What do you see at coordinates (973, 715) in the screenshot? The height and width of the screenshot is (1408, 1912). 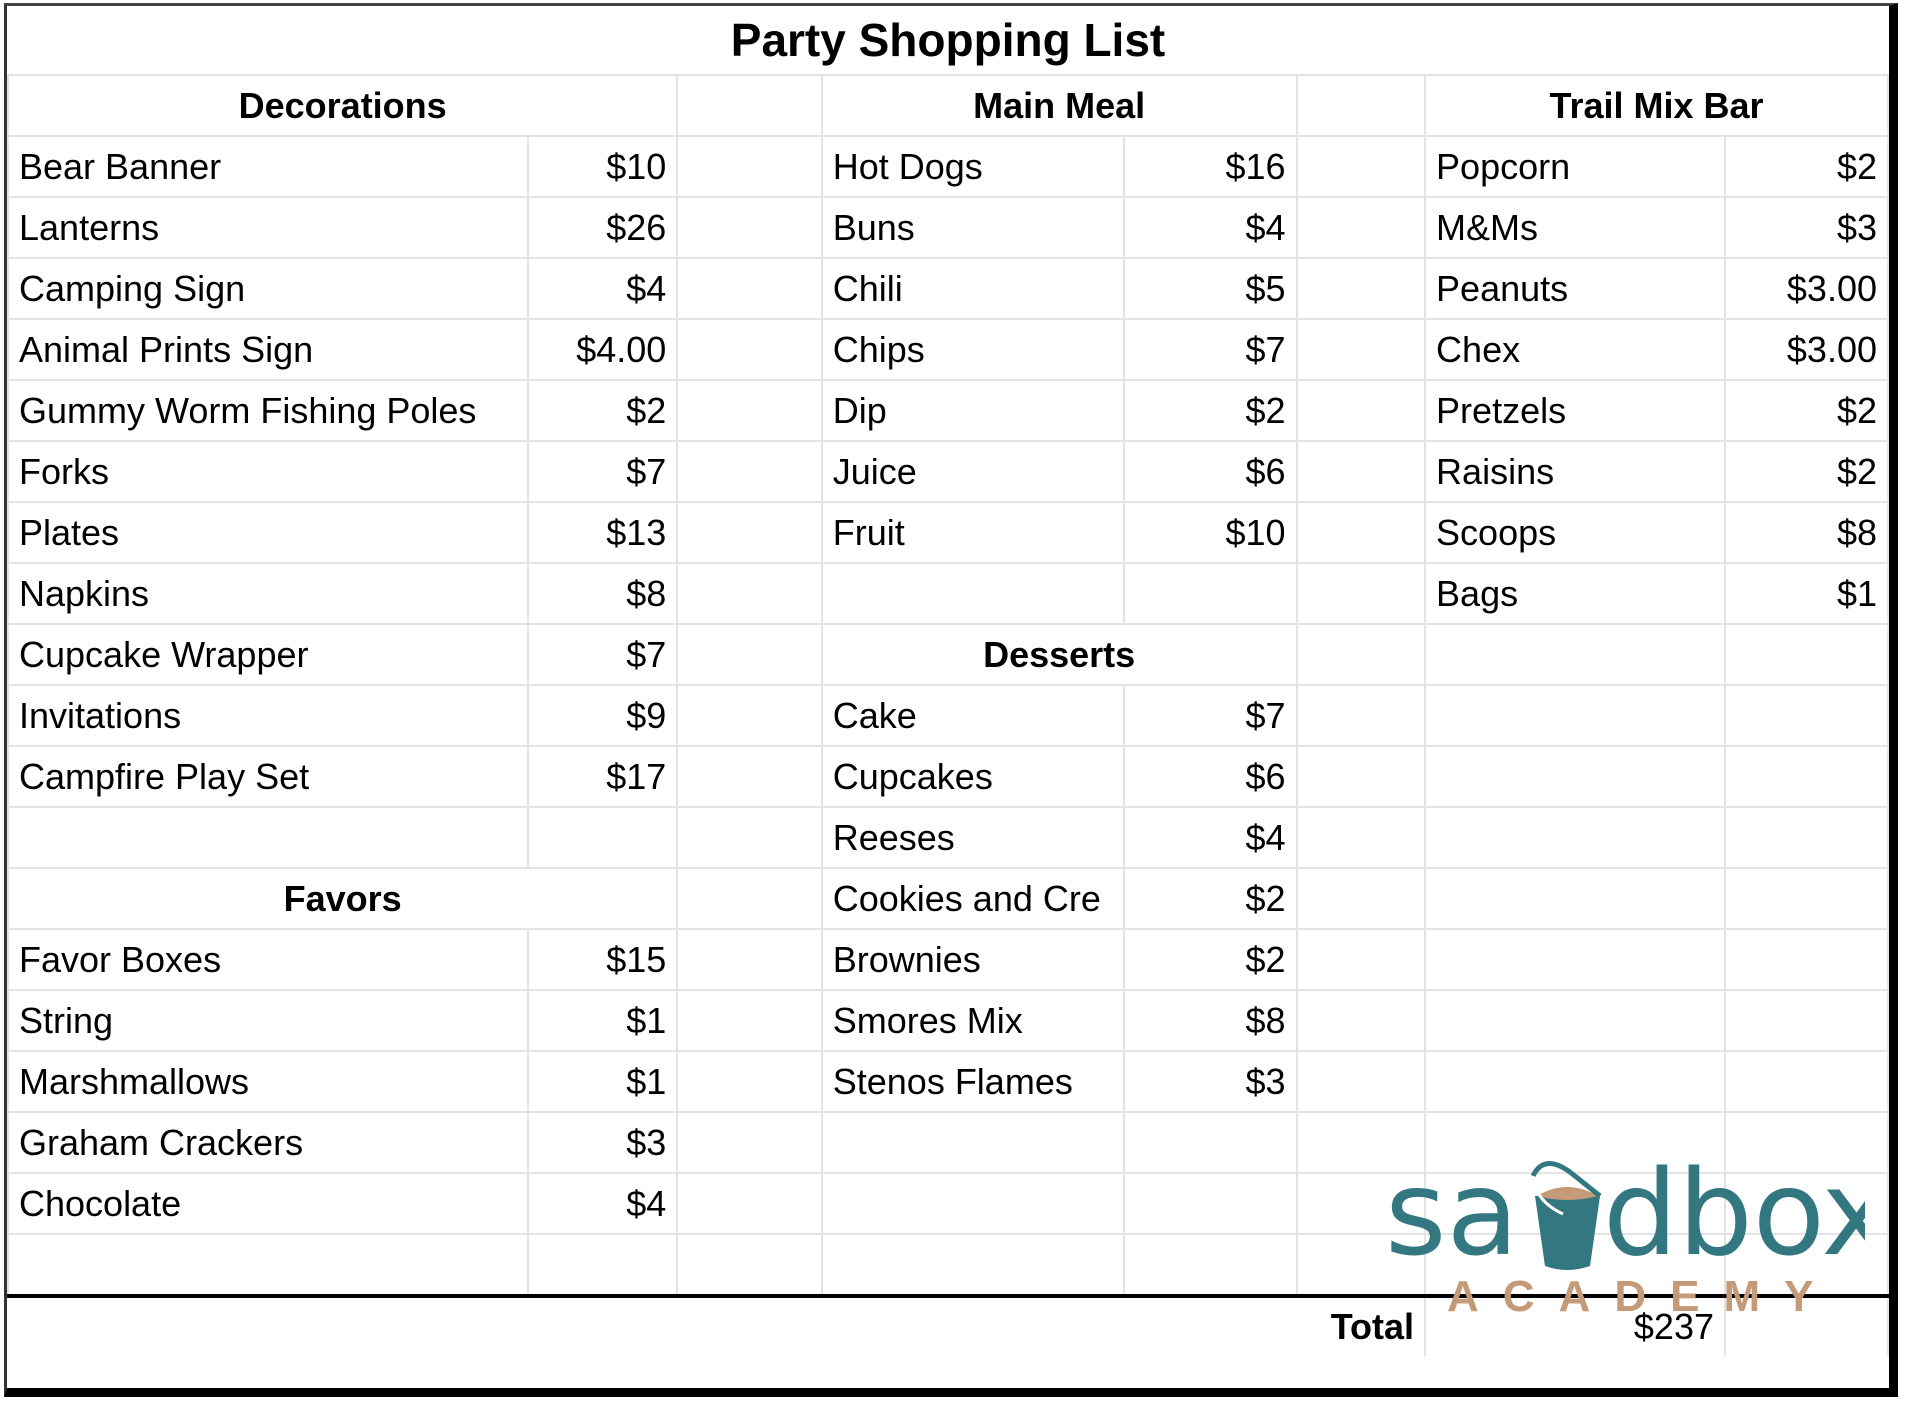 I see `item-name: Cake` at bounding box center [973, 715].